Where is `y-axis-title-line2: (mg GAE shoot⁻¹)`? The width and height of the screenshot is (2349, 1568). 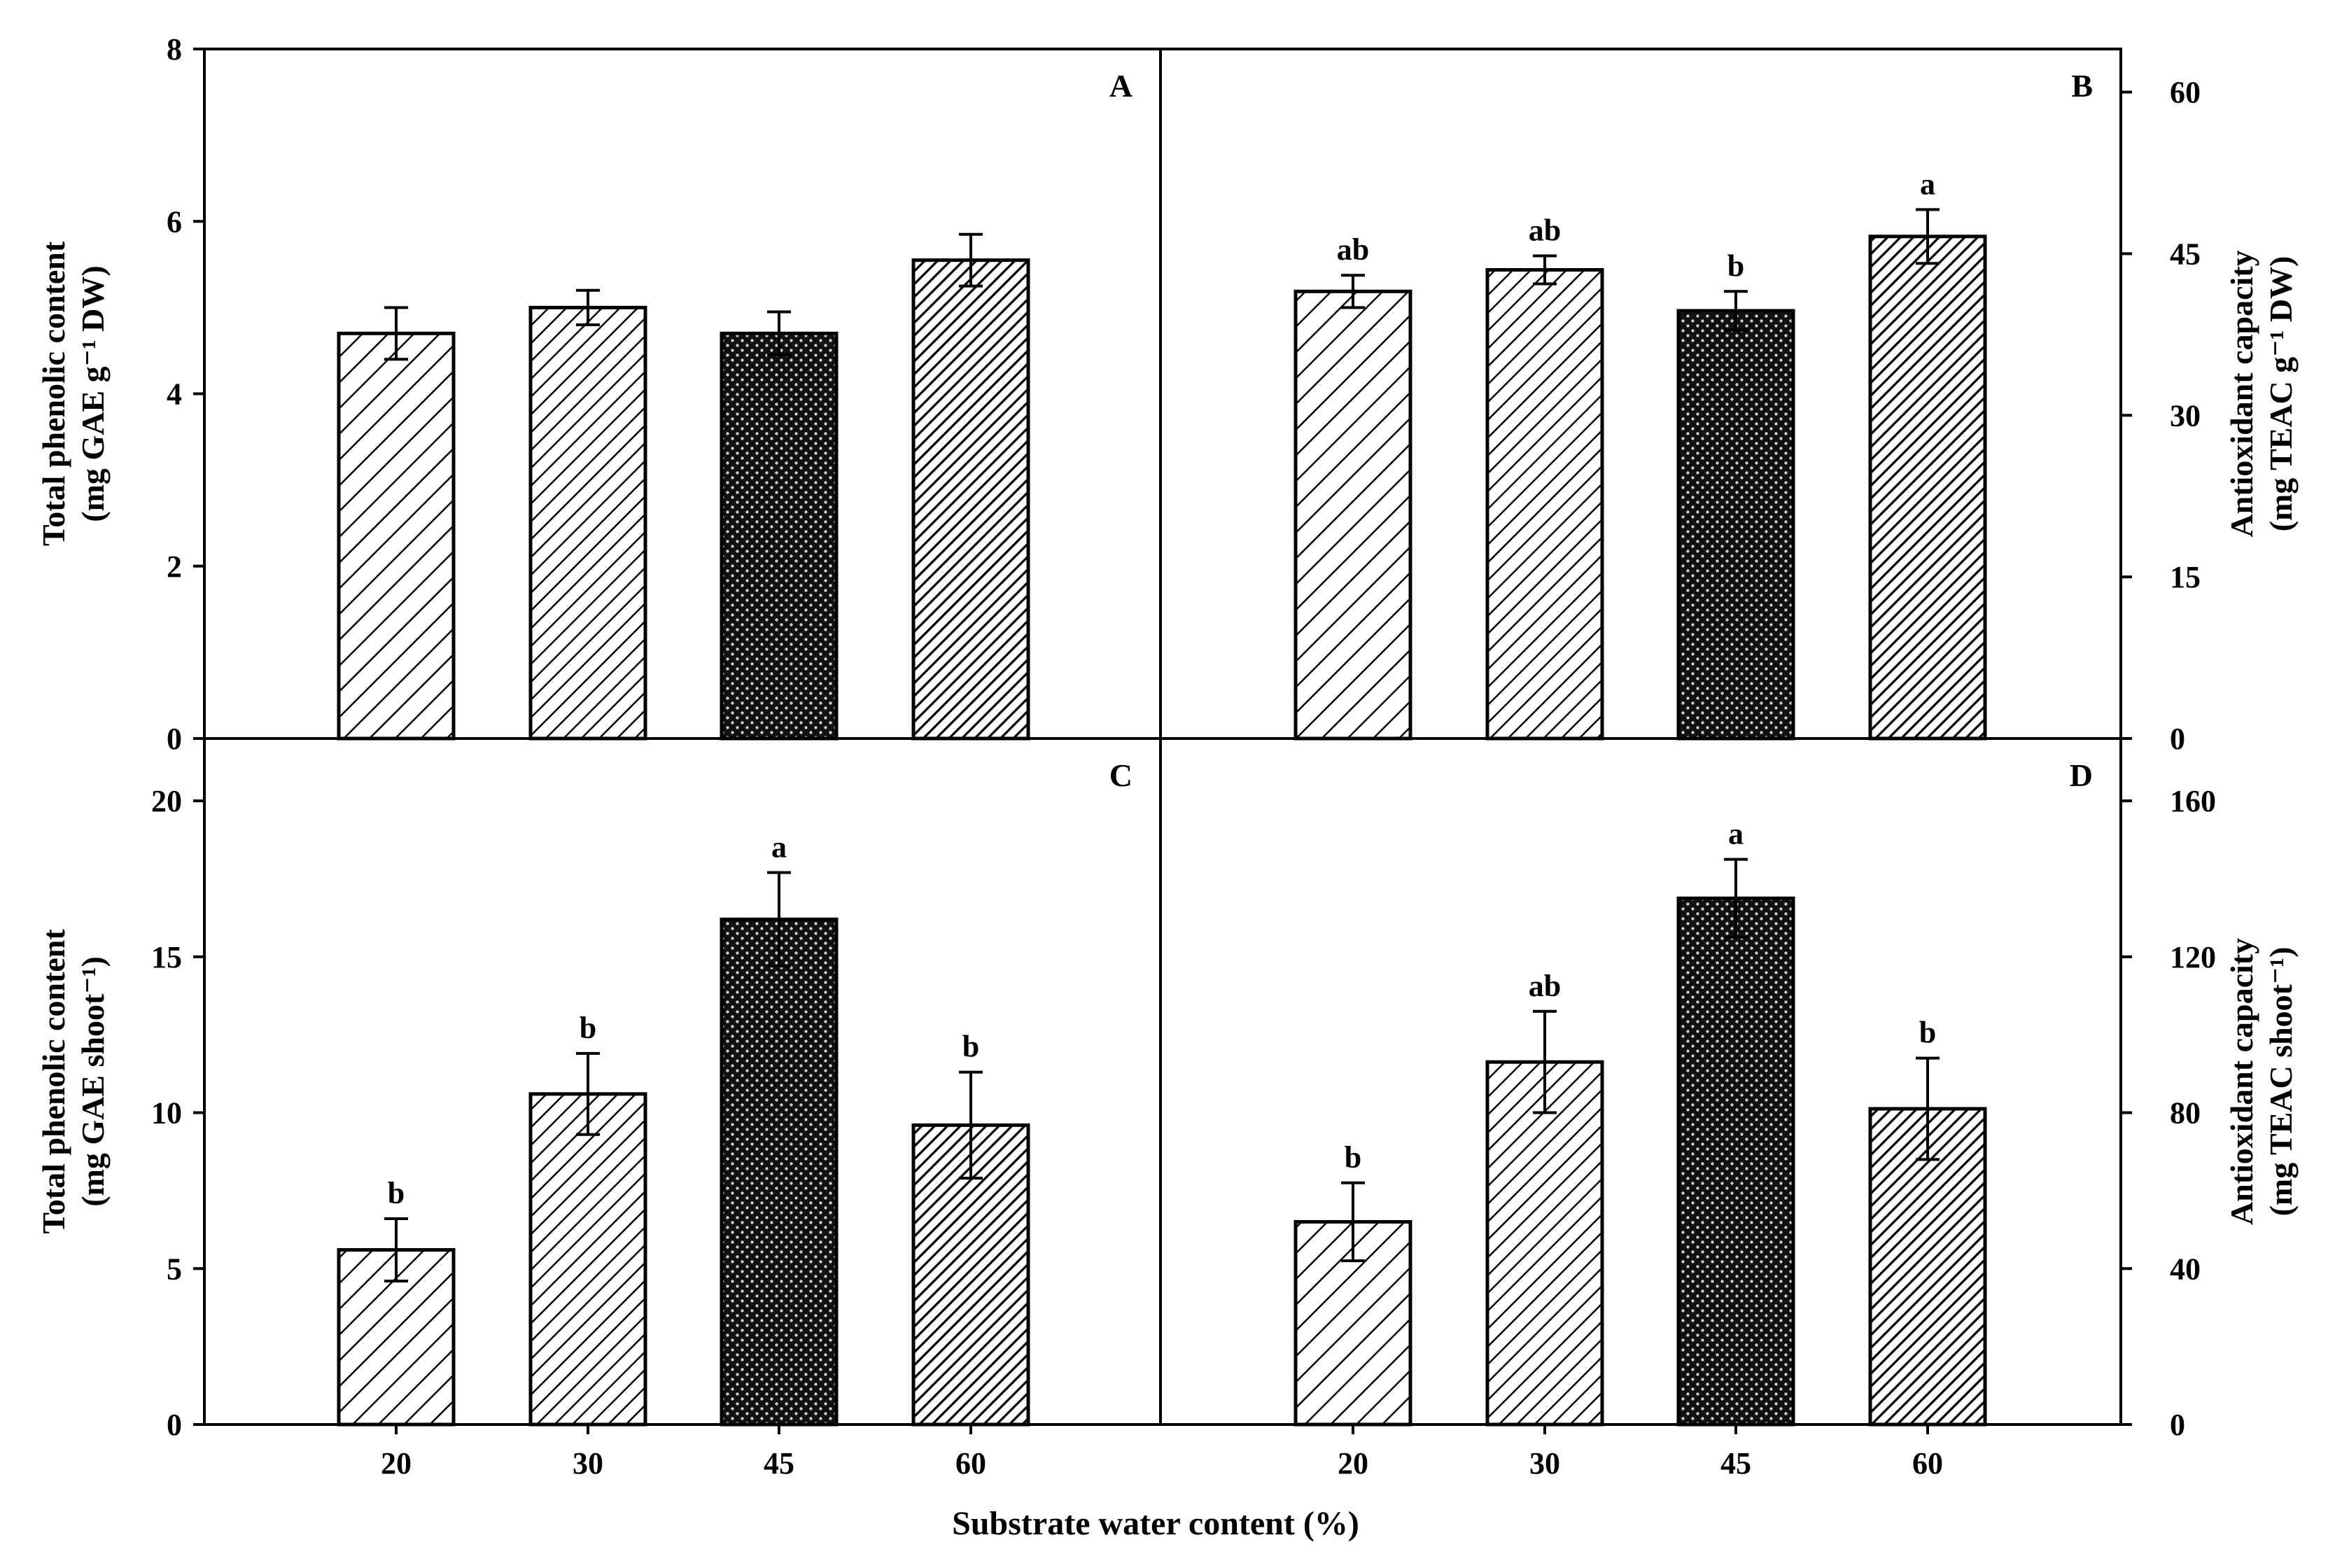 y-axis-title-line2: (mg GAE shoot⁻¹) is located at coordinates (93, 1081).